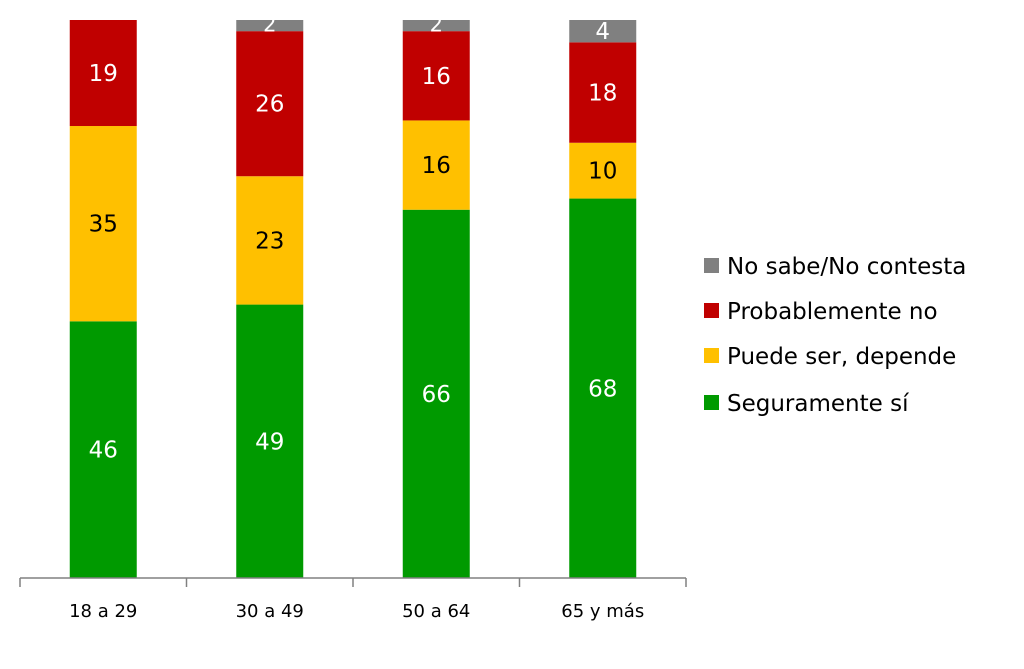  What do you see at coordinates (602, 611) in the screenshot?
I see `x-tick-label: 65 y más` at bounding box center [602, 611].